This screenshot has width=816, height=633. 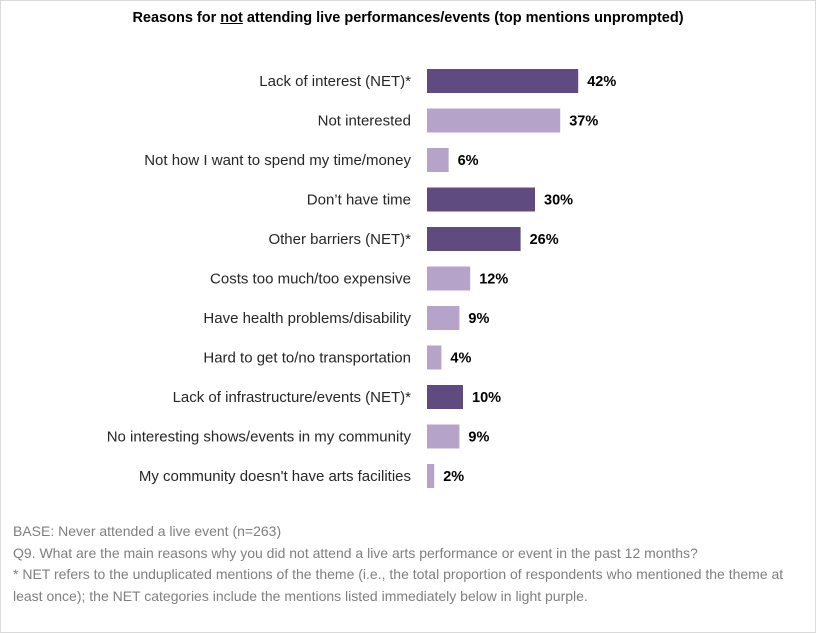 What do you see at coordinates (601, 82) in the screenshot?
I see `value-label: 42%` at bounding box center [601, 82].